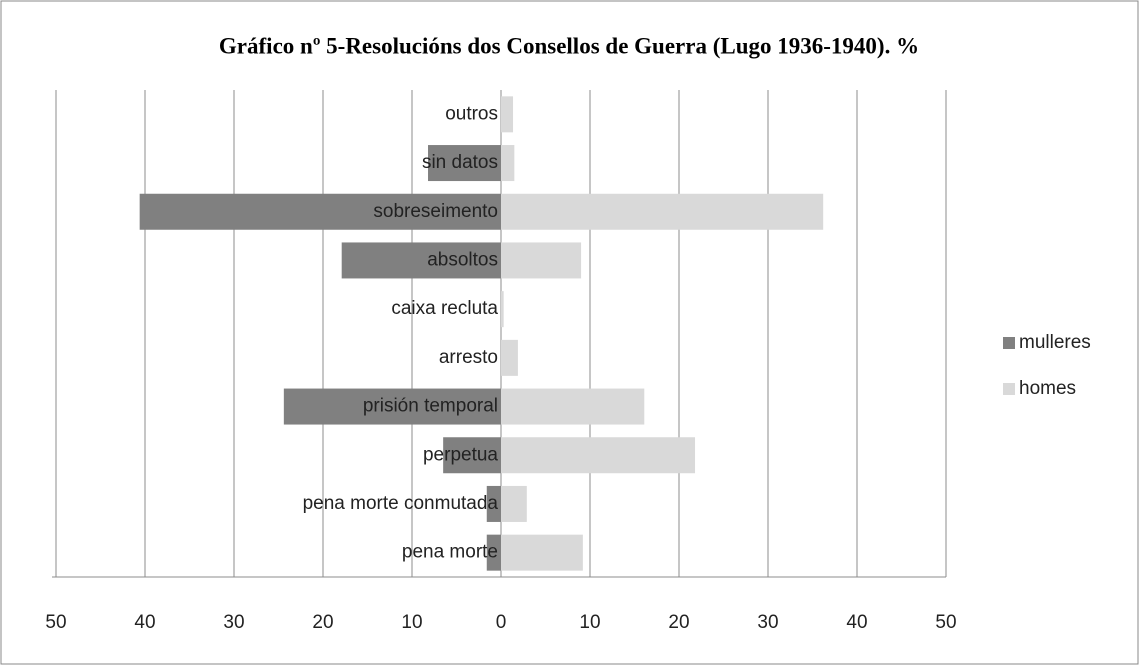 The width and height of the screenshot is (1139, 665). Describe the element at coordinates (450, 552) in the screenshot. I see `category-label: pena morte` at that location.